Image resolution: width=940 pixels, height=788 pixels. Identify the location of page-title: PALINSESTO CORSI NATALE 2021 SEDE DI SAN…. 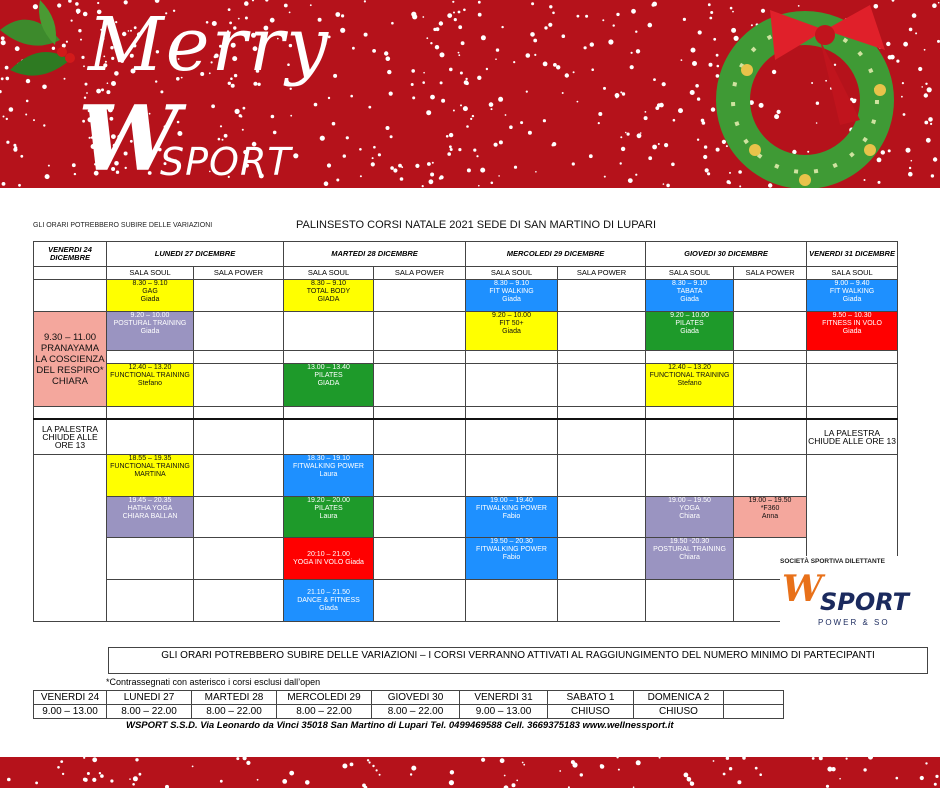
(476, 225).